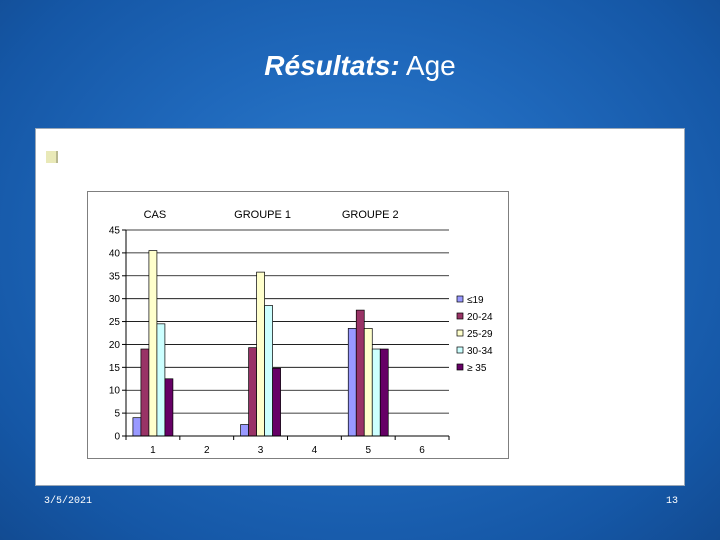  Describe the element at coordinates (422, 450) in the screenshot. I see `x-tick-label: 6` at that location.